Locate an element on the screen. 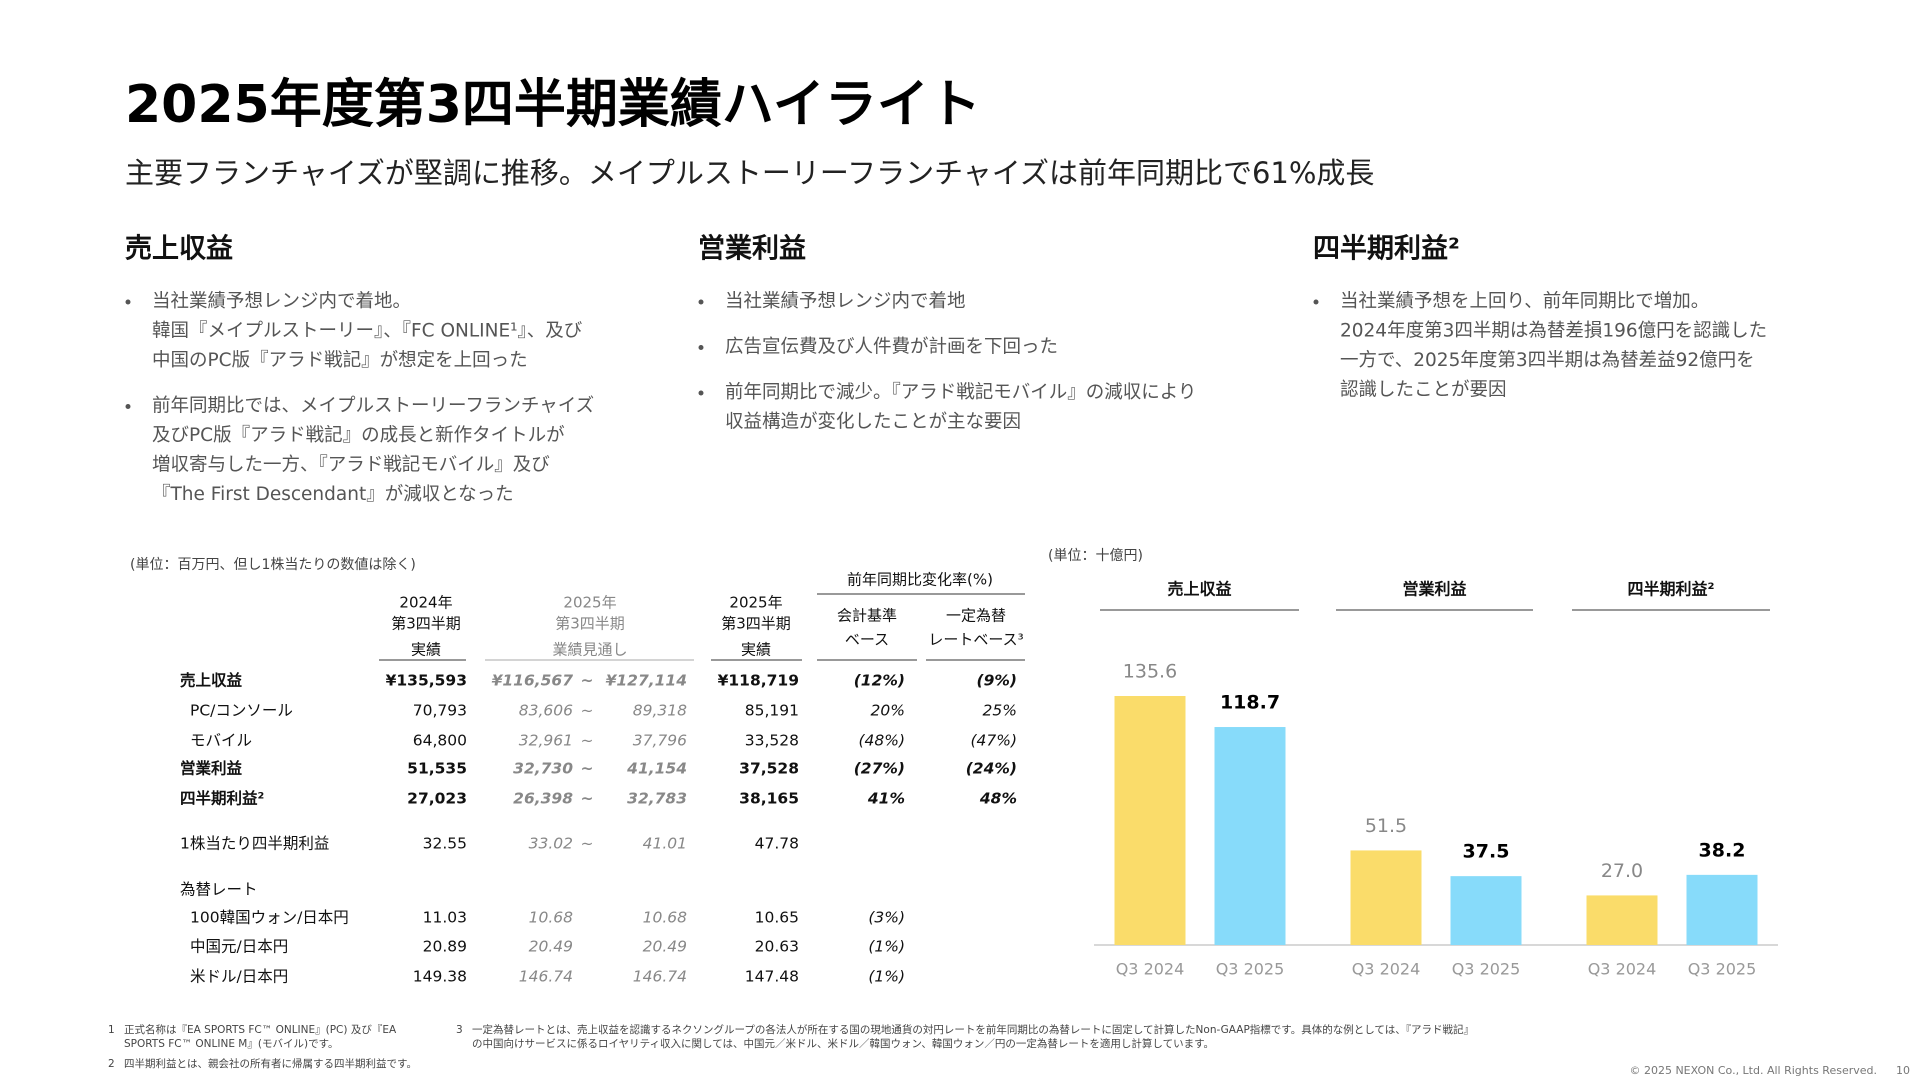  value-label: 38.2 is located at coordinates (1722, 850).